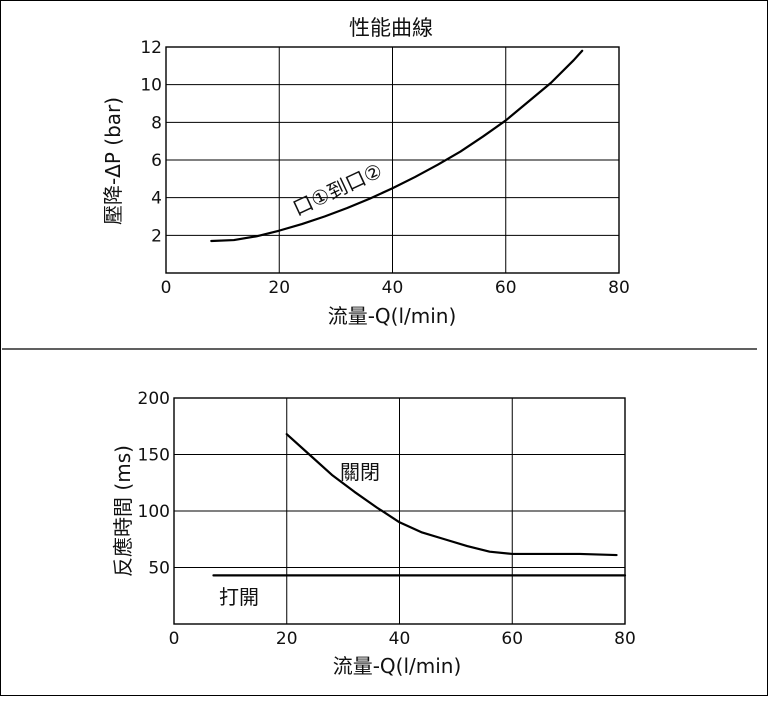 The width and height of the screenshot is (768, 701). What do you see at coordinates (154, 484) in the screenshot?
I see `y-tick-labels: 50 100 150 200` at bounding box center [154, 484].